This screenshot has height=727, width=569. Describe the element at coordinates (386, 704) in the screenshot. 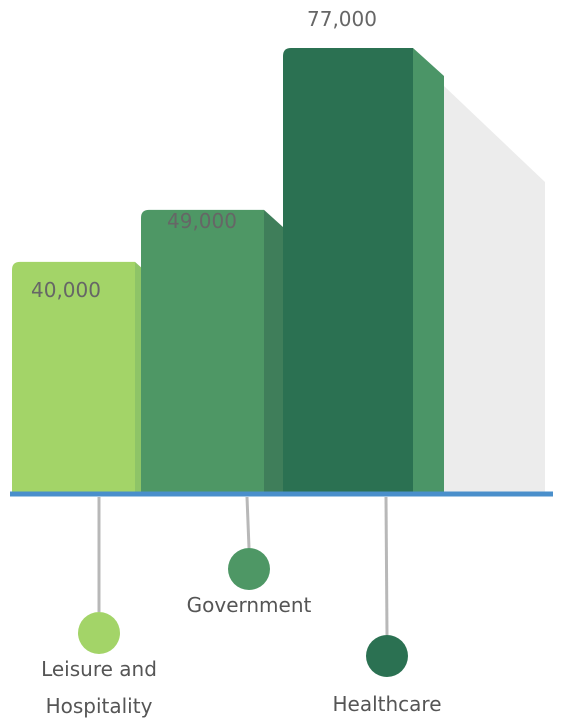

I see `category-label: Healthcare` at that location.